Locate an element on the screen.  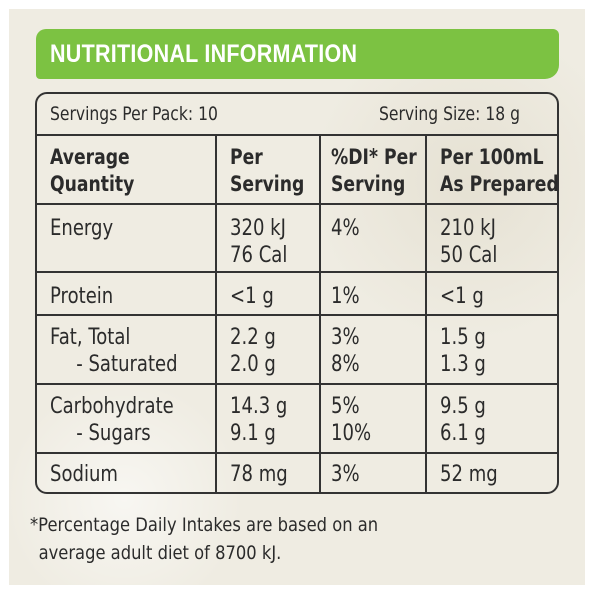
cell-line: 5% is located at coordinates (345, 406).